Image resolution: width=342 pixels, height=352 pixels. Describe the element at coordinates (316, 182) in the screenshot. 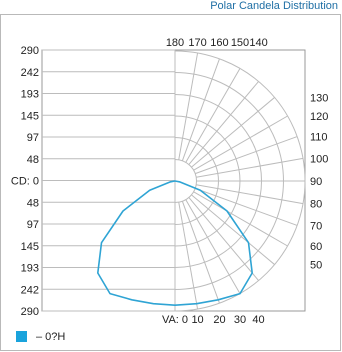

I see `angle-label-right: 90` at that location.